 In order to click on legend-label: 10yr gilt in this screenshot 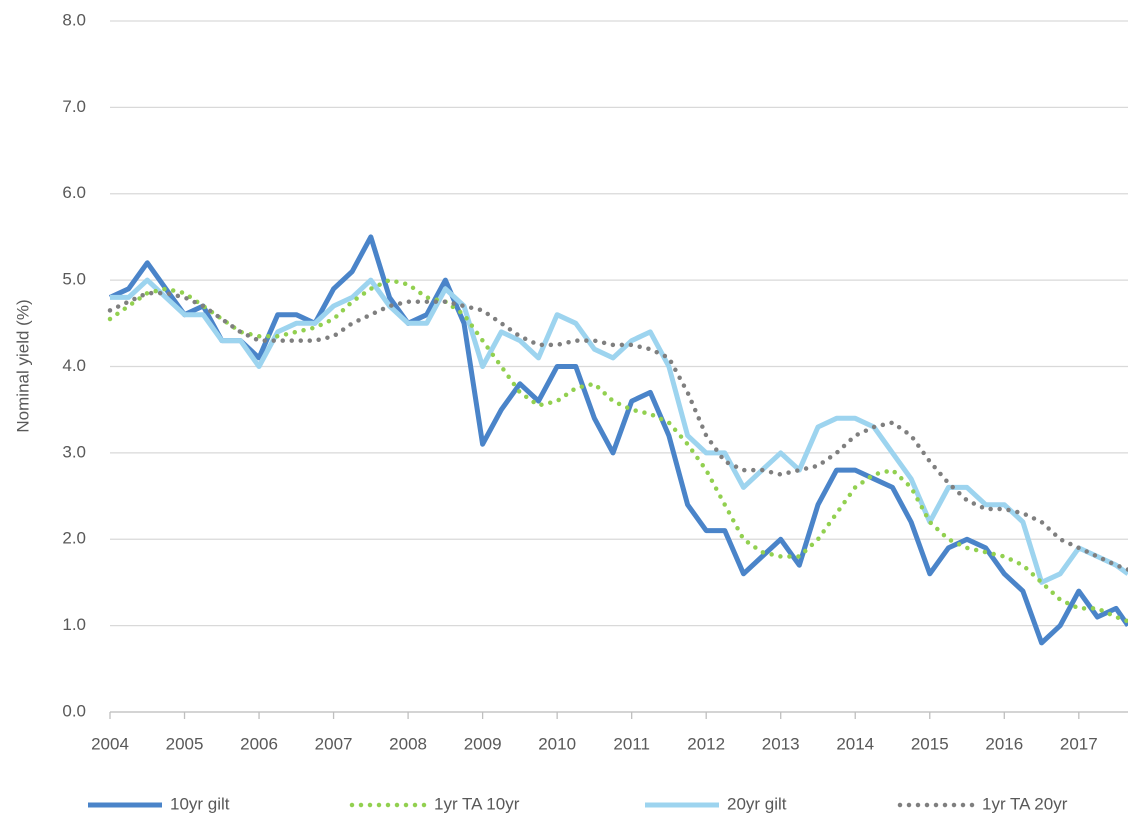, I will do `click(200, 803)`.